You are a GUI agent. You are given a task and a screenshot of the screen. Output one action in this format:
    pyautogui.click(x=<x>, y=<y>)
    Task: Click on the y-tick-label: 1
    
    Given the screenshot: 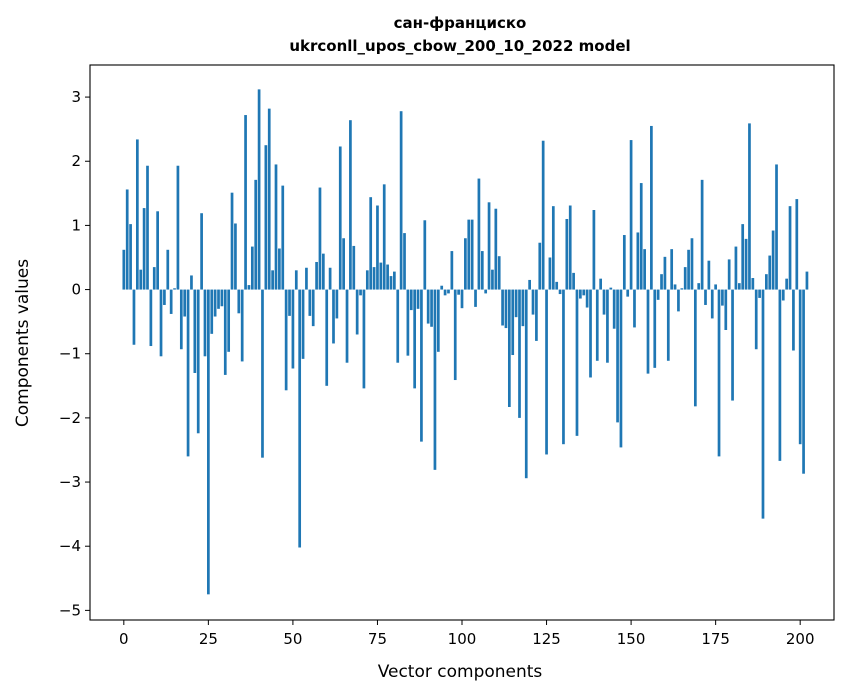 What is the action you would take?
    pyautogui.click(x=76, y=225)
    